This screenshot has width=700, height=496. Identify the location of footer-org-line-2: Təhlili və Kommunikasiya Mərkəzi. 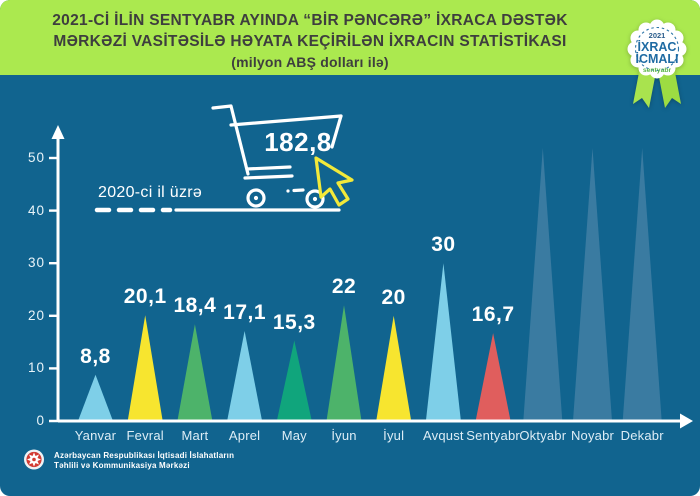
(122, 465).